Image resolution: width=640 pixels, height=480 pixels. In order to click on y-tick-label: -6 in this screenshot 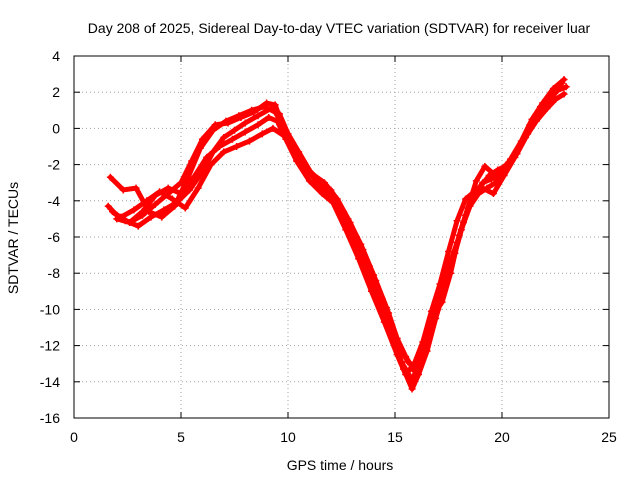, I will do `click(54, 237)`.